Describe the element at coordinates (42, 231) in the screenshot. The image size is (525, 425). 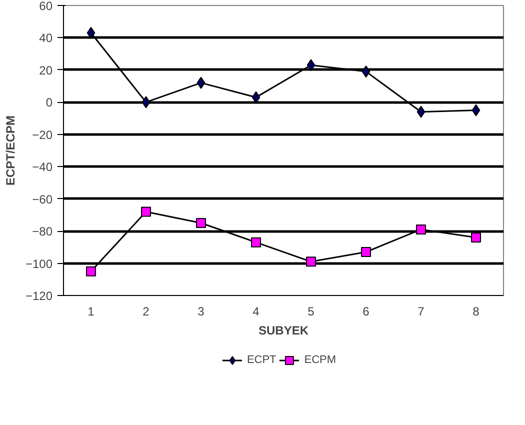
I see `y-tick-label: −80` at that location.